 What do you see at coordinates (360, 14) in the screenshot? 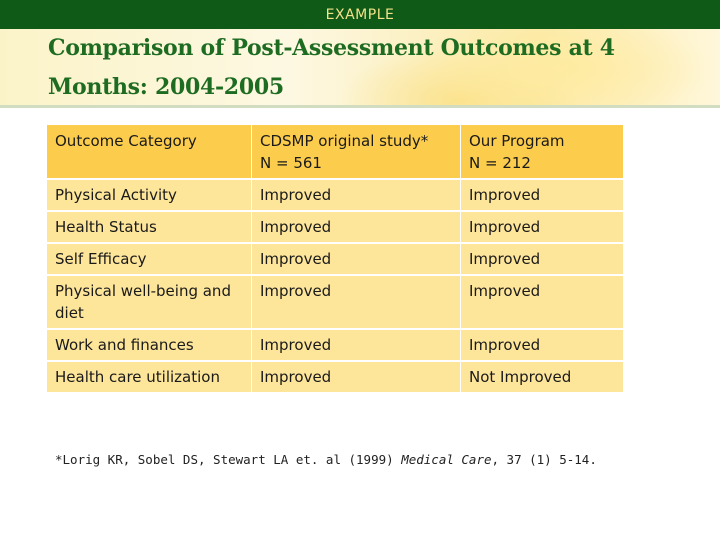
I see `slide-label: EXAMPLE` at bounding box center [360, 14].